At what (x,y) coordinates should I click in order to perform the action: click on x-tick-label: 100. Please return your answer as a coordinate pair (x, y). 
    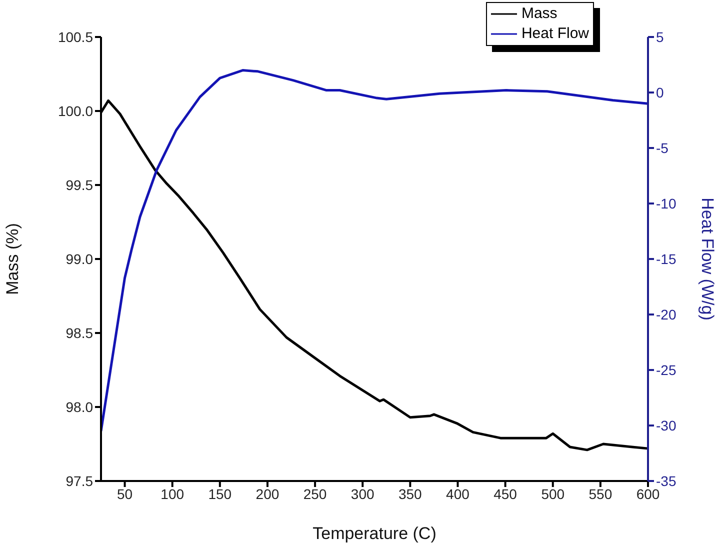
    Looking at the image, I should click on (172, 494).